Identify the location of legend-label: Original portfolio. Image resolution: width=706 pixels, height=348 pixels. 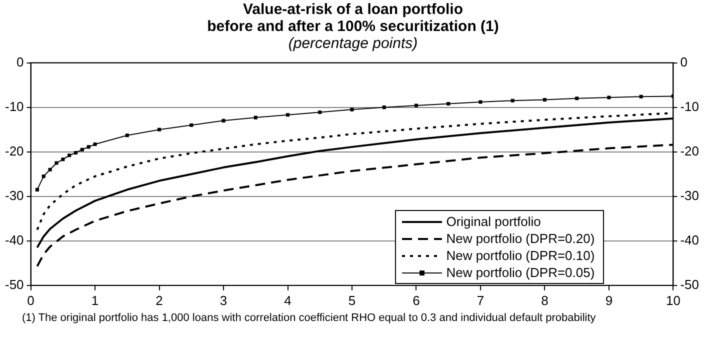
(493, 222).